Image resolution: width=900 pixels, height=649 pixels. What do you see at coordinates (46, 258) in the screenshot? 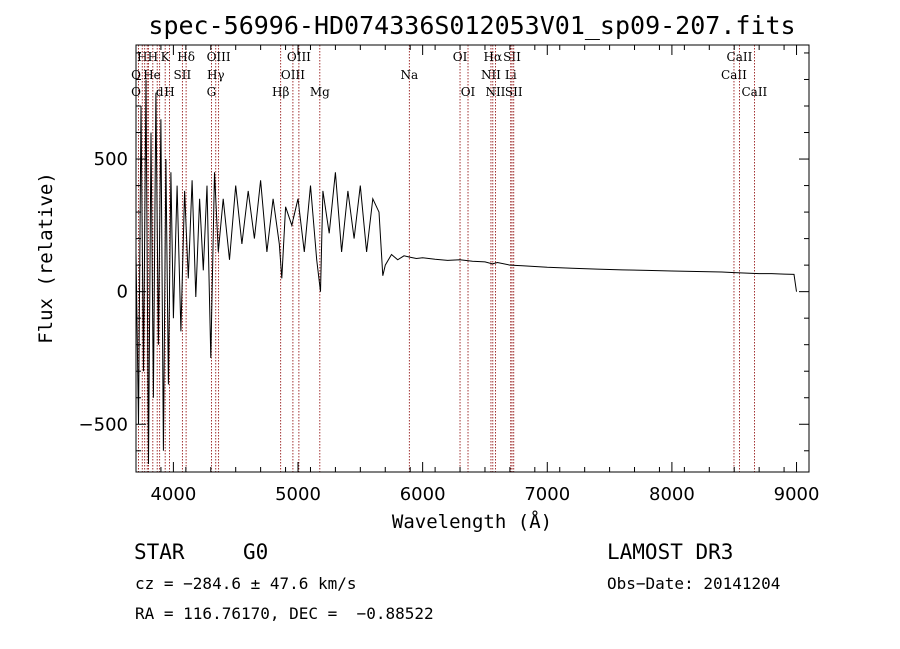
I see `y-axis-label: Flux (relative)` at bounding box center [46, 258].